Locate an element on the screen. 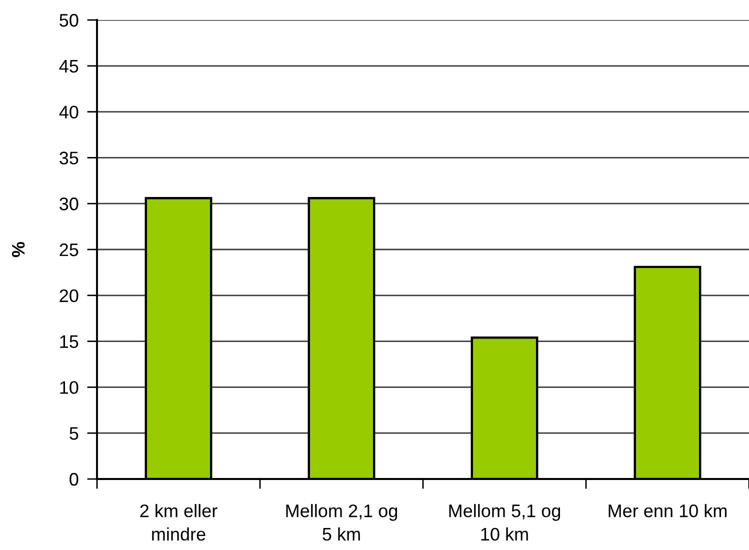 The image size is (749, 550). y-tick-label: 35 is located at coordinates (69, 158).